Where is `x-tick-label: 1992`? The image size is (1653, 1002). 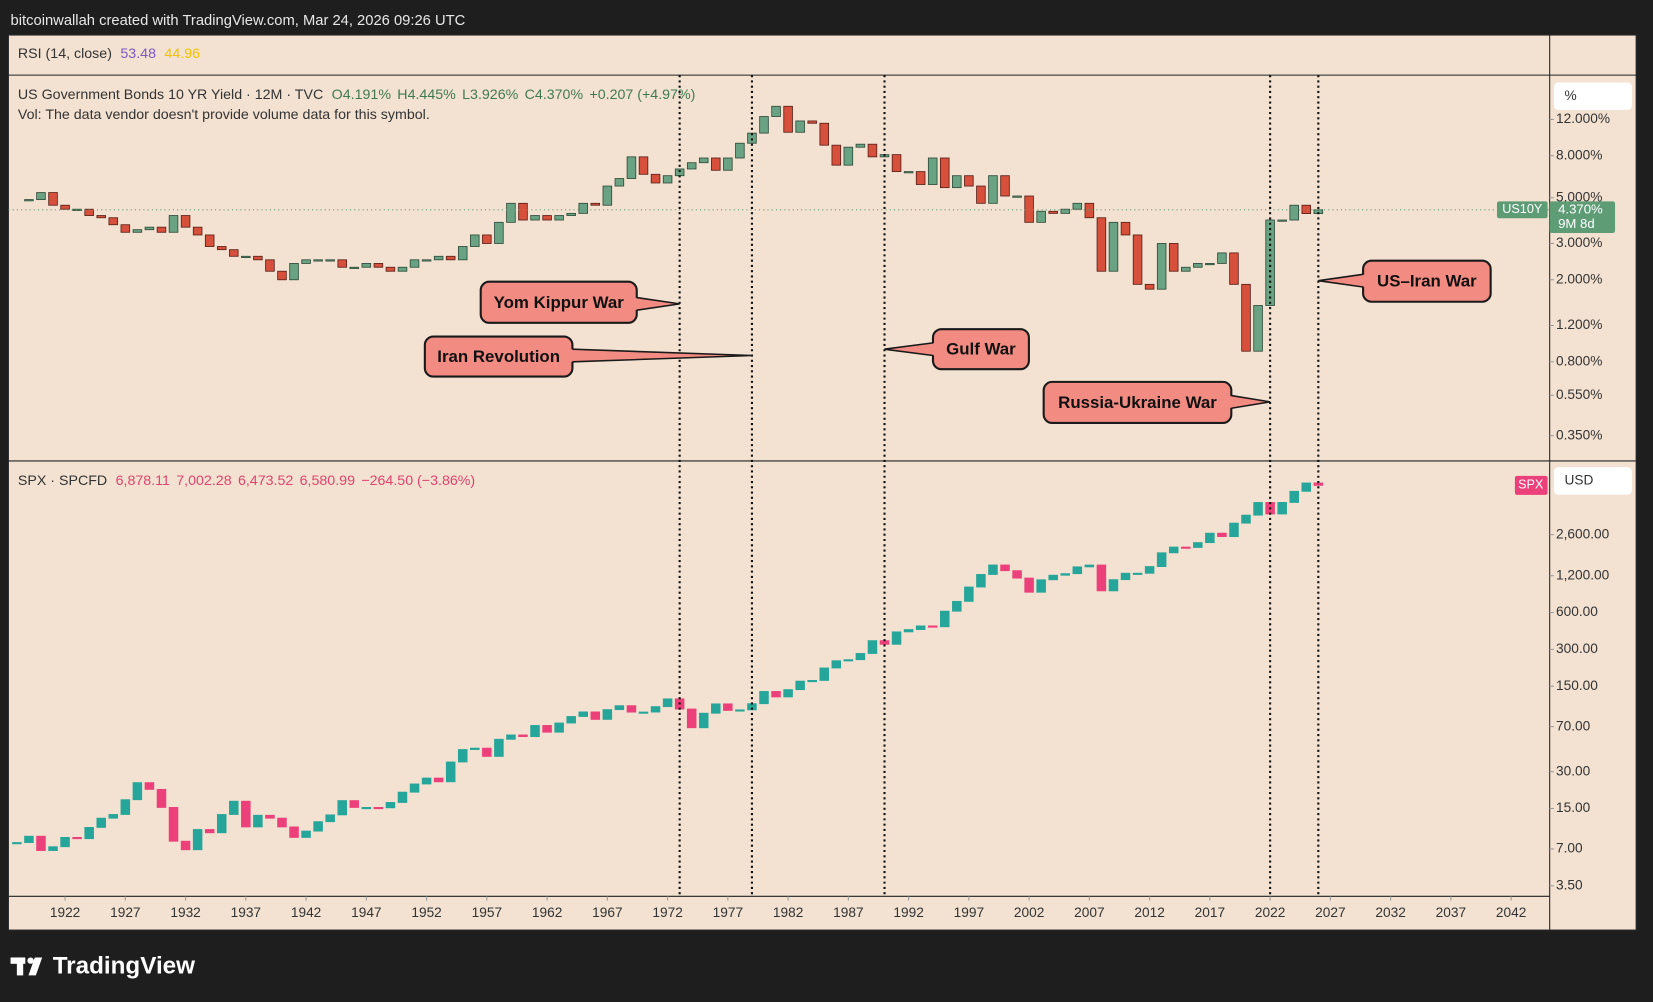
x-tick-label: 1992 is located at coordinates (908, 912).